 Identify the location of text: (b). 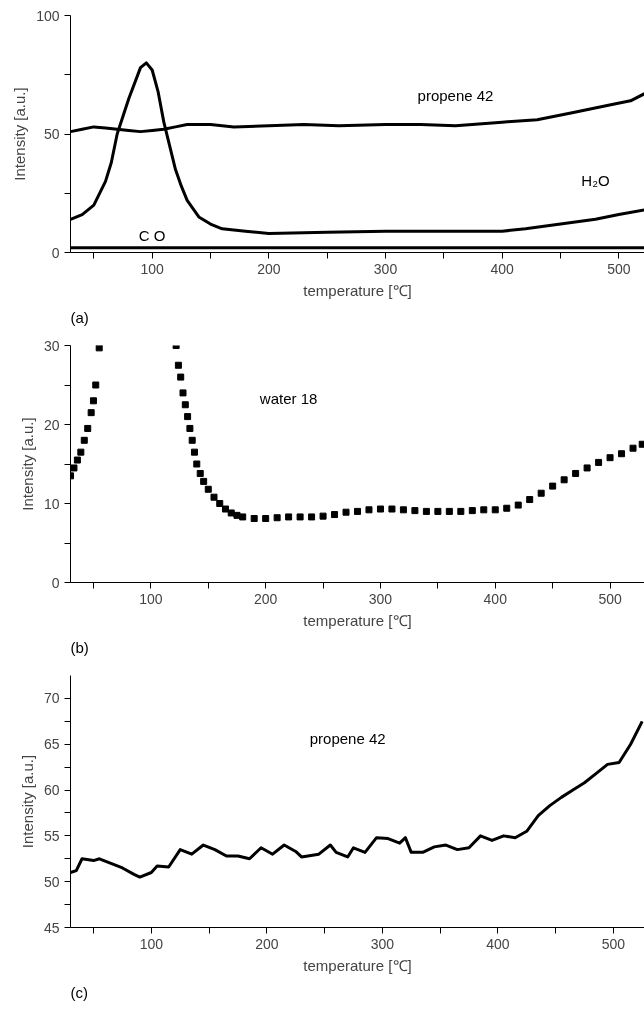
(79, 647).